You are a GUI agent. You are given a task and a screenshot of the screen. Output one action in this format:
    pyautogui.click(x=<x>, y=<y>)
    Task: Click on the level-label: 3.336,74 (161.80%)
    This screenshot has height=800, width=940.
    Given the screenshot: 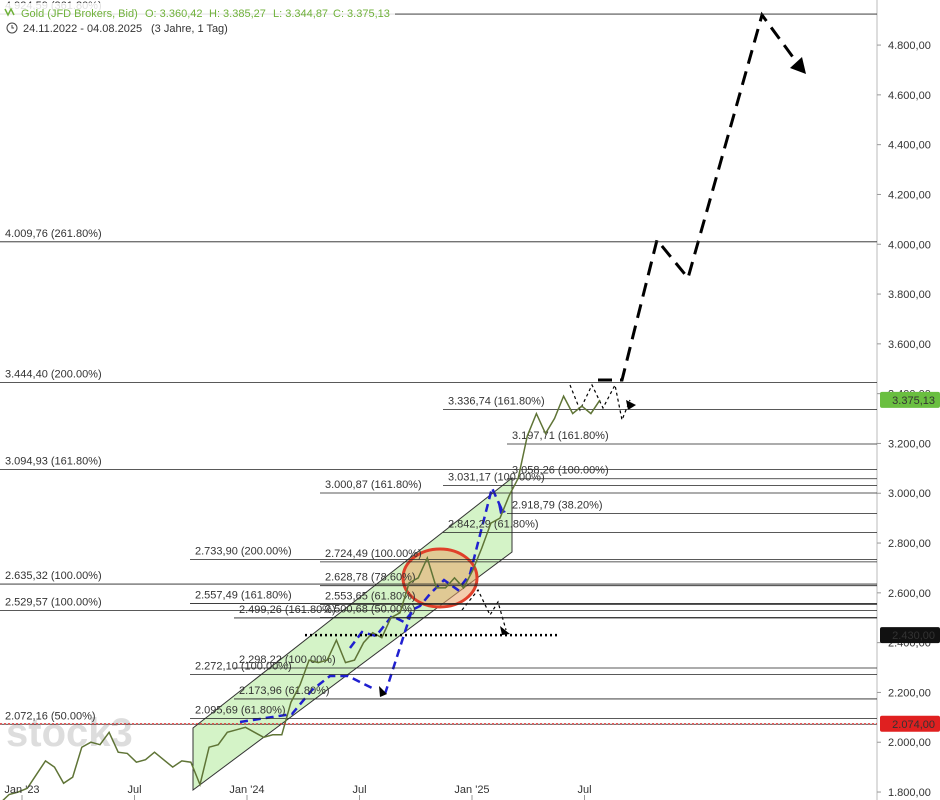 What is the action you would take?
    pyautogui.click(x=496, y=401)
    